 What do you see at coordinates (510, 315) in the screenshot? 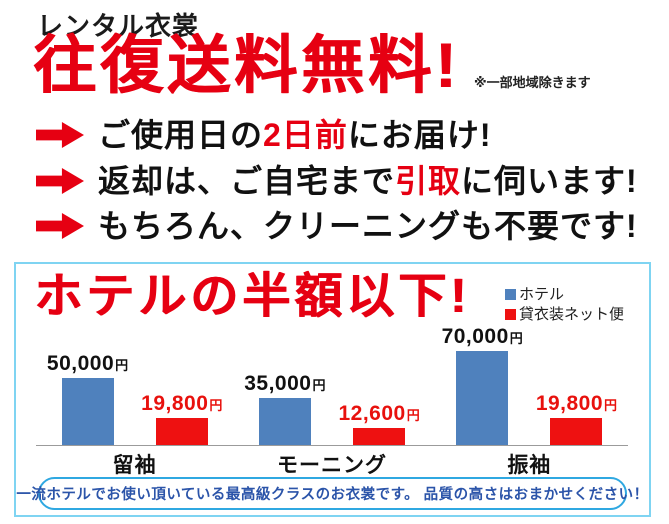
I see `legend-swatch-red-icon` at bounding box center [510, 315].